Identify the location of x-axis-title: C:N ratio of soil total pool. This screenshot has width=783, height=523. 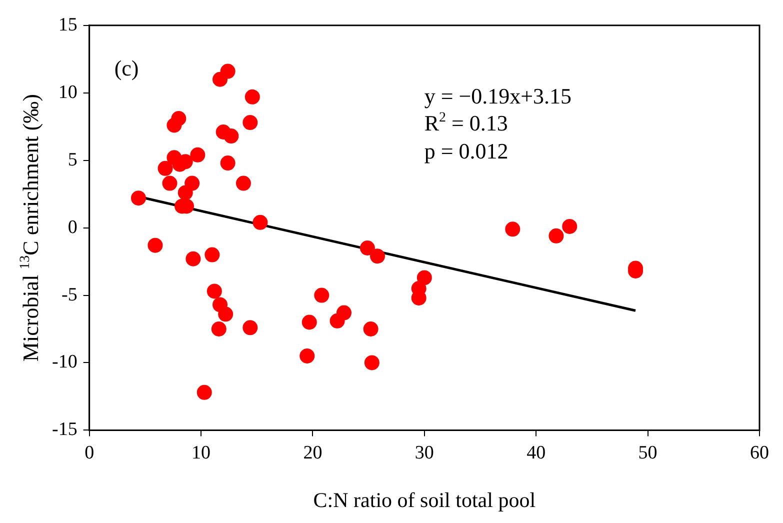
(424, 500).